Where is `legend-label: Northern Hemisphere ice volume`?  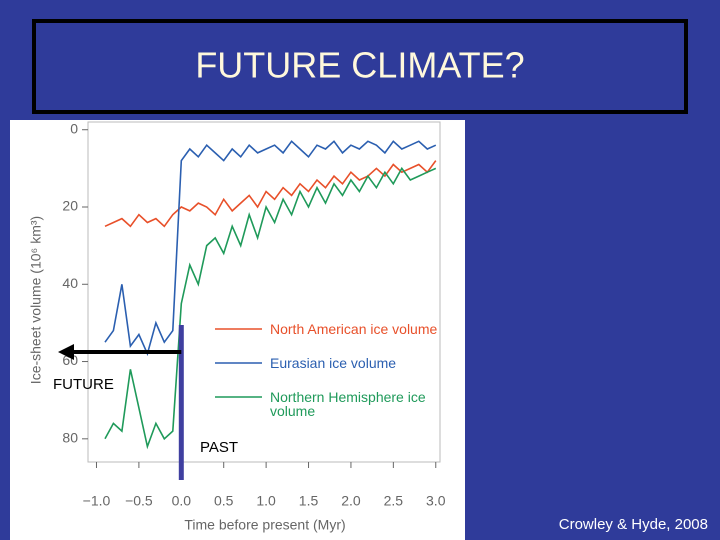 legend-label: Northern Hemisphere ice volume is located at coordinates (348, 404).